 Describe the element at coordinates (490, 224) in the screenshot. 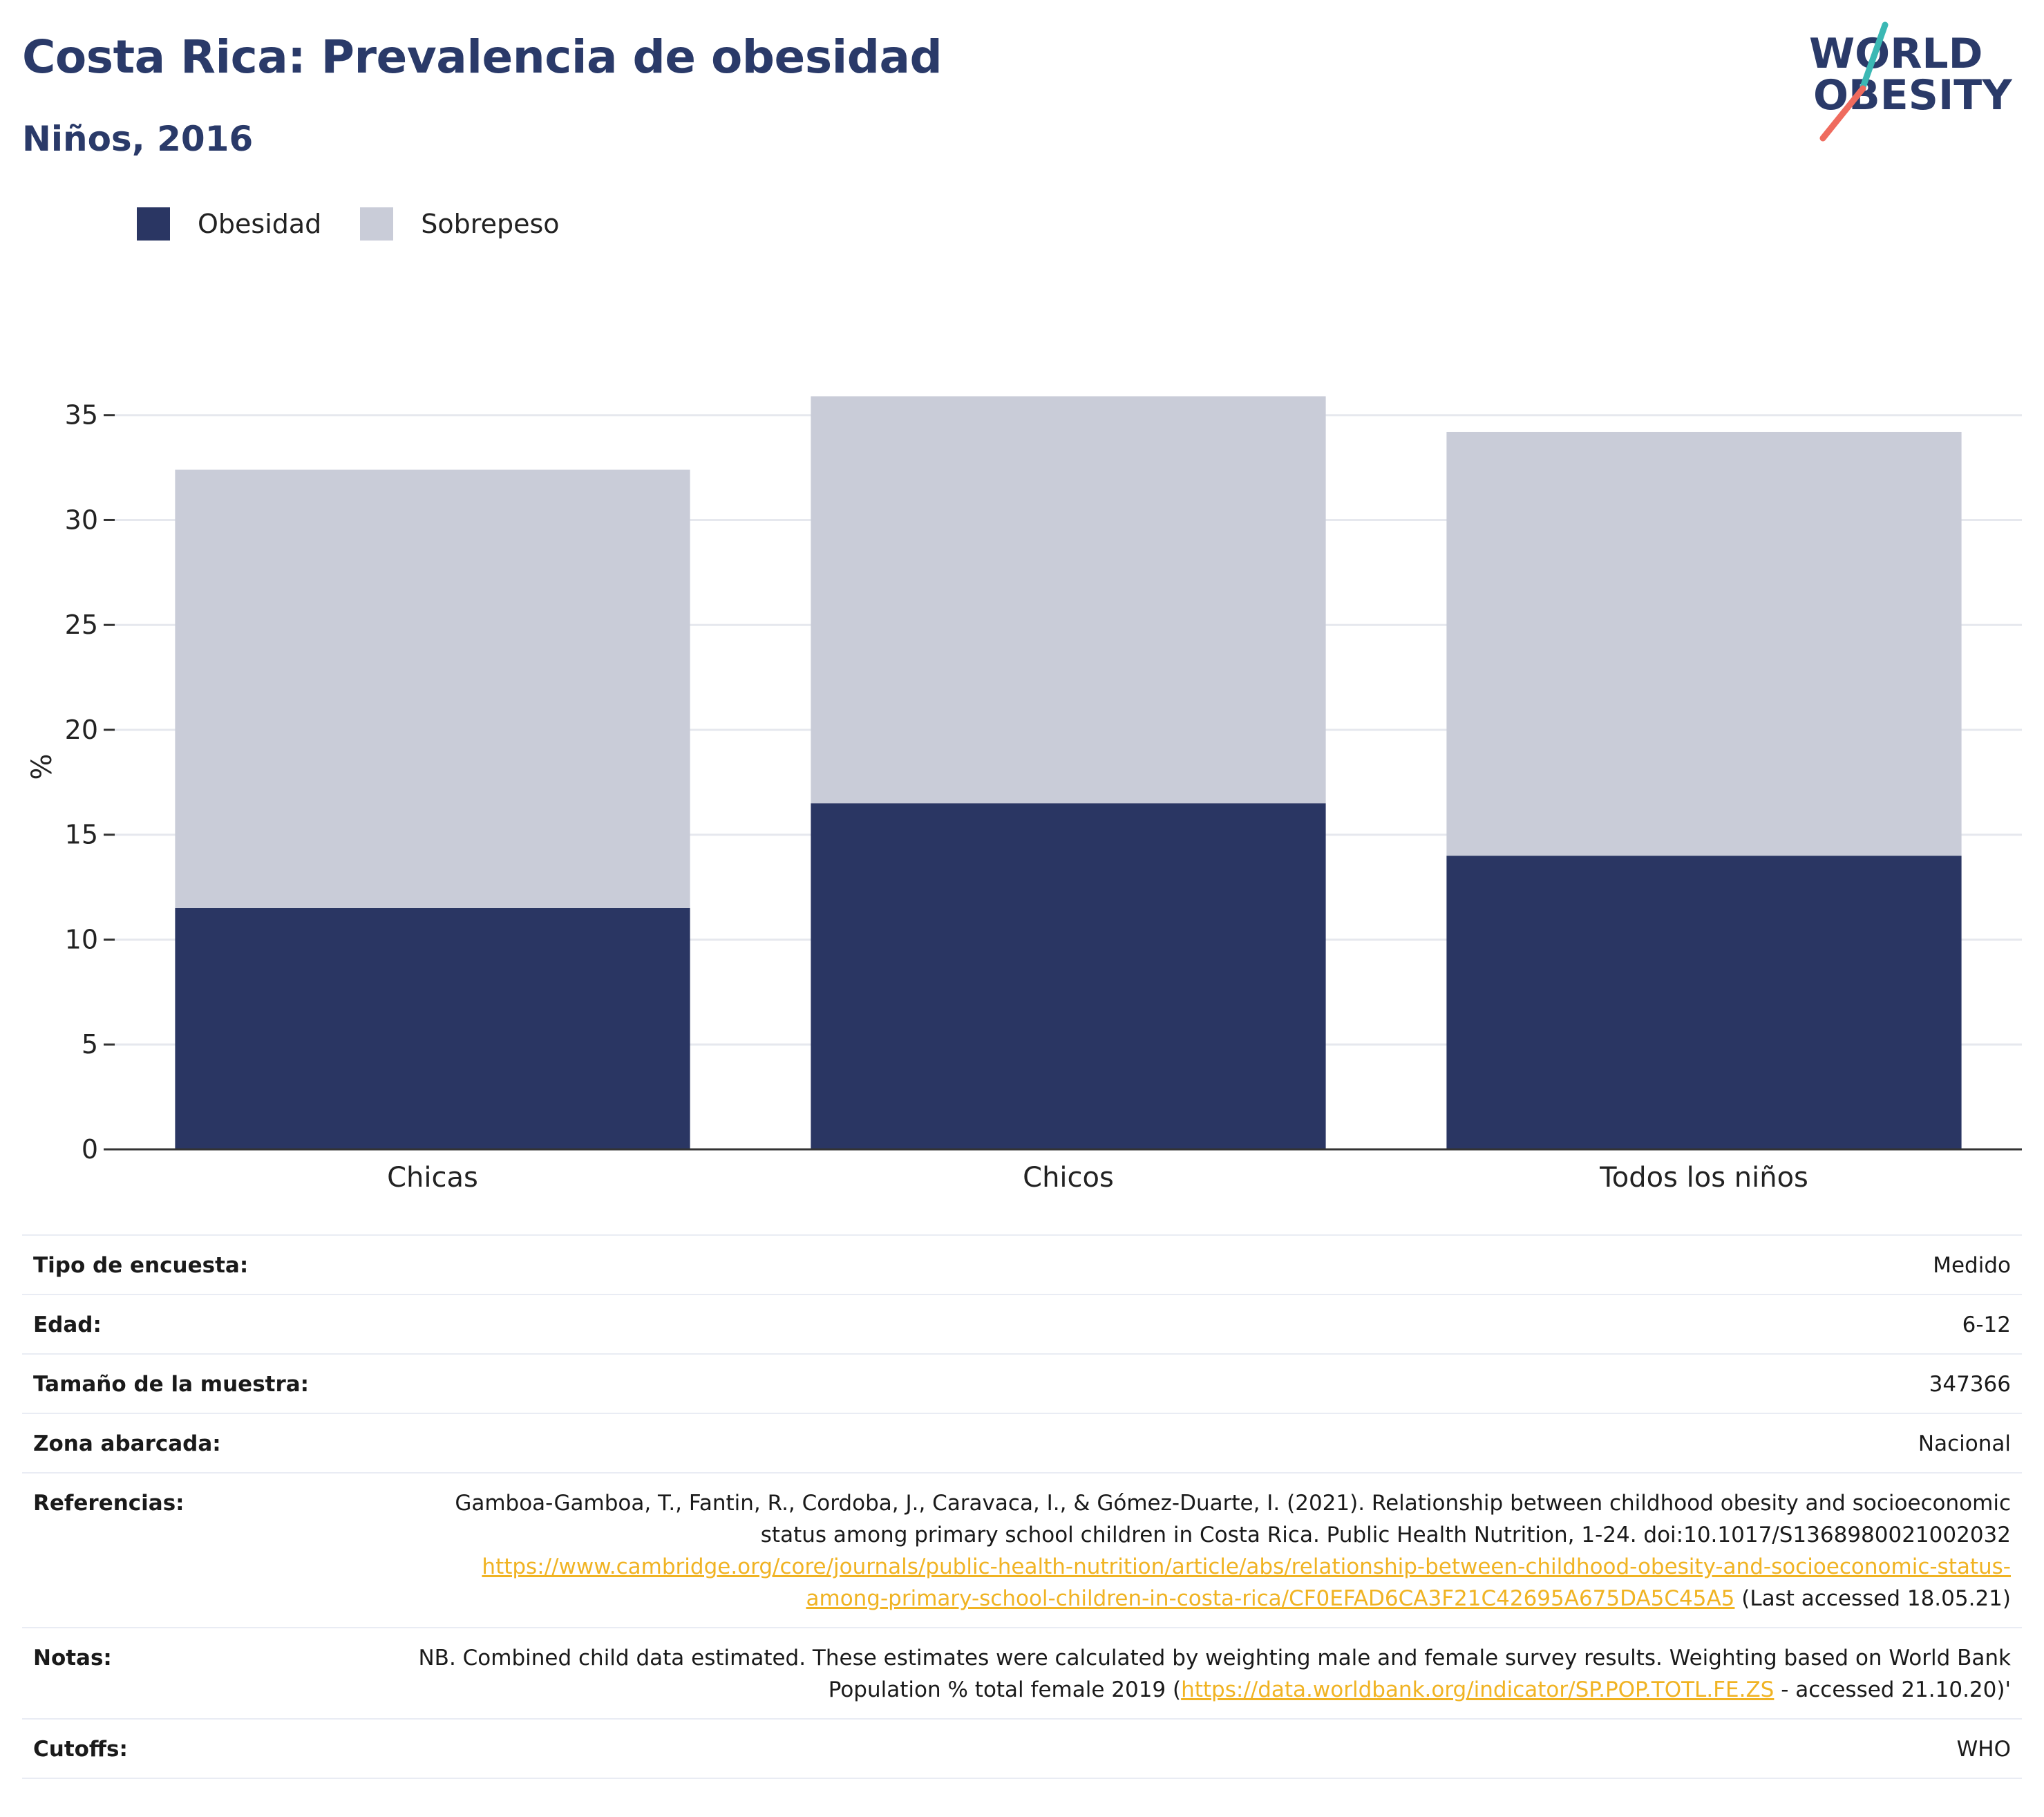

I see `legend-label-sobrepeso: Sobrepeso` at that location.